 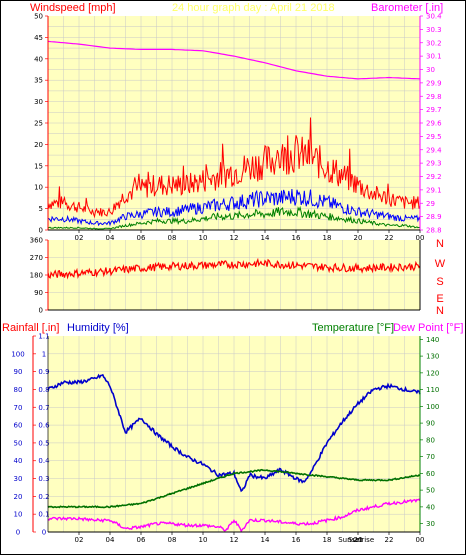 What do you see at coordinates (420, 238) in the screenshot?
I see `wind-x-label: 00` at bounding box center [420, 238].